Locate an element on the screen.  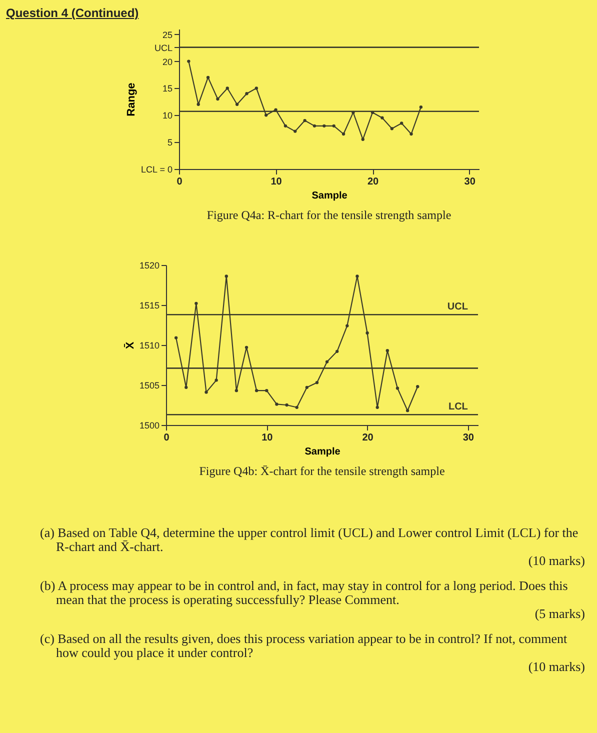
text: (5 marks) is located at coordinates (559, 613).